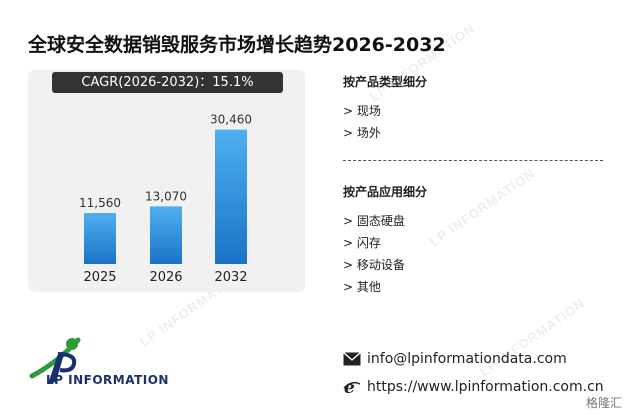  What do you see at coordinates (362, 287) in the screenshot?
I see `list-item: > 其他` at bounding box center [362, 287].